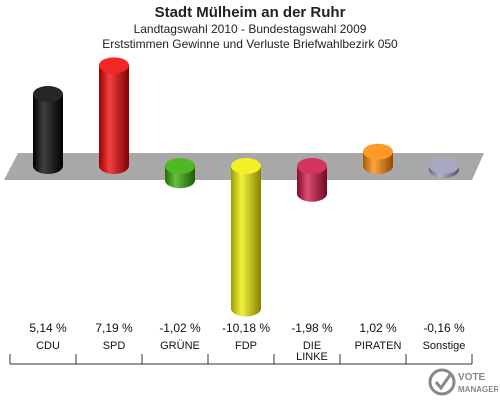 The height and width of the screenshot is (403, 500). I want to click on category-label-sonstige: Sonstige, so click(444, 346).